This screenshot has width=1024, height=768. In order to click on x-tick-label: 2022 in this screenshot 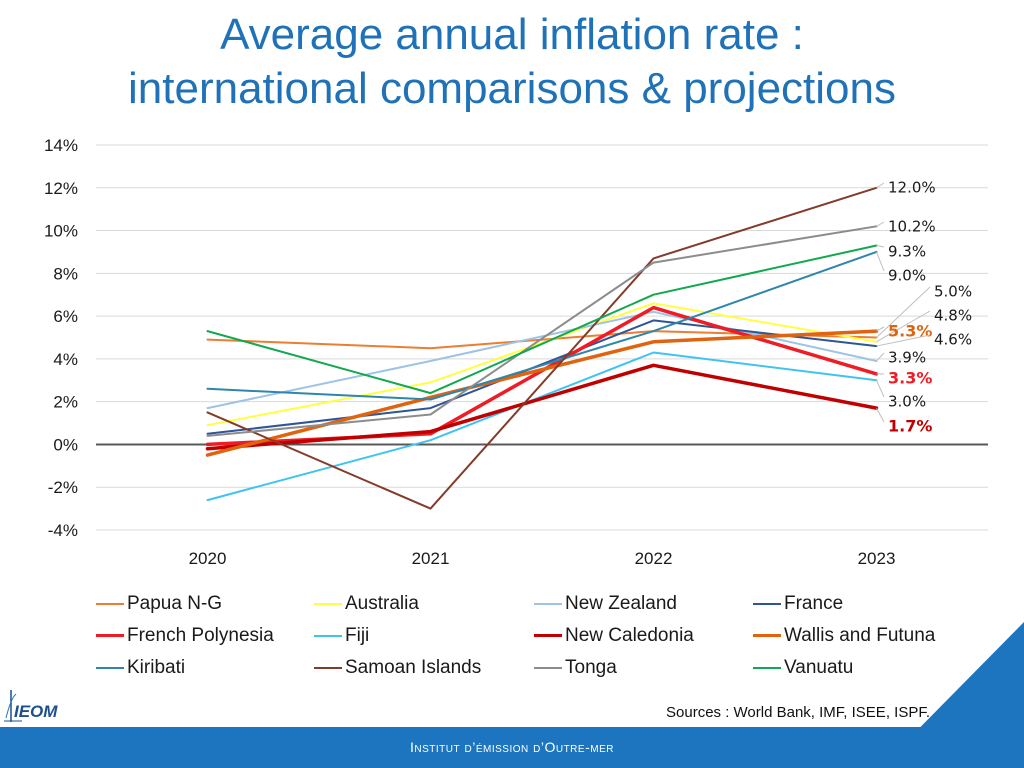, I will do `click(654, 558)`.